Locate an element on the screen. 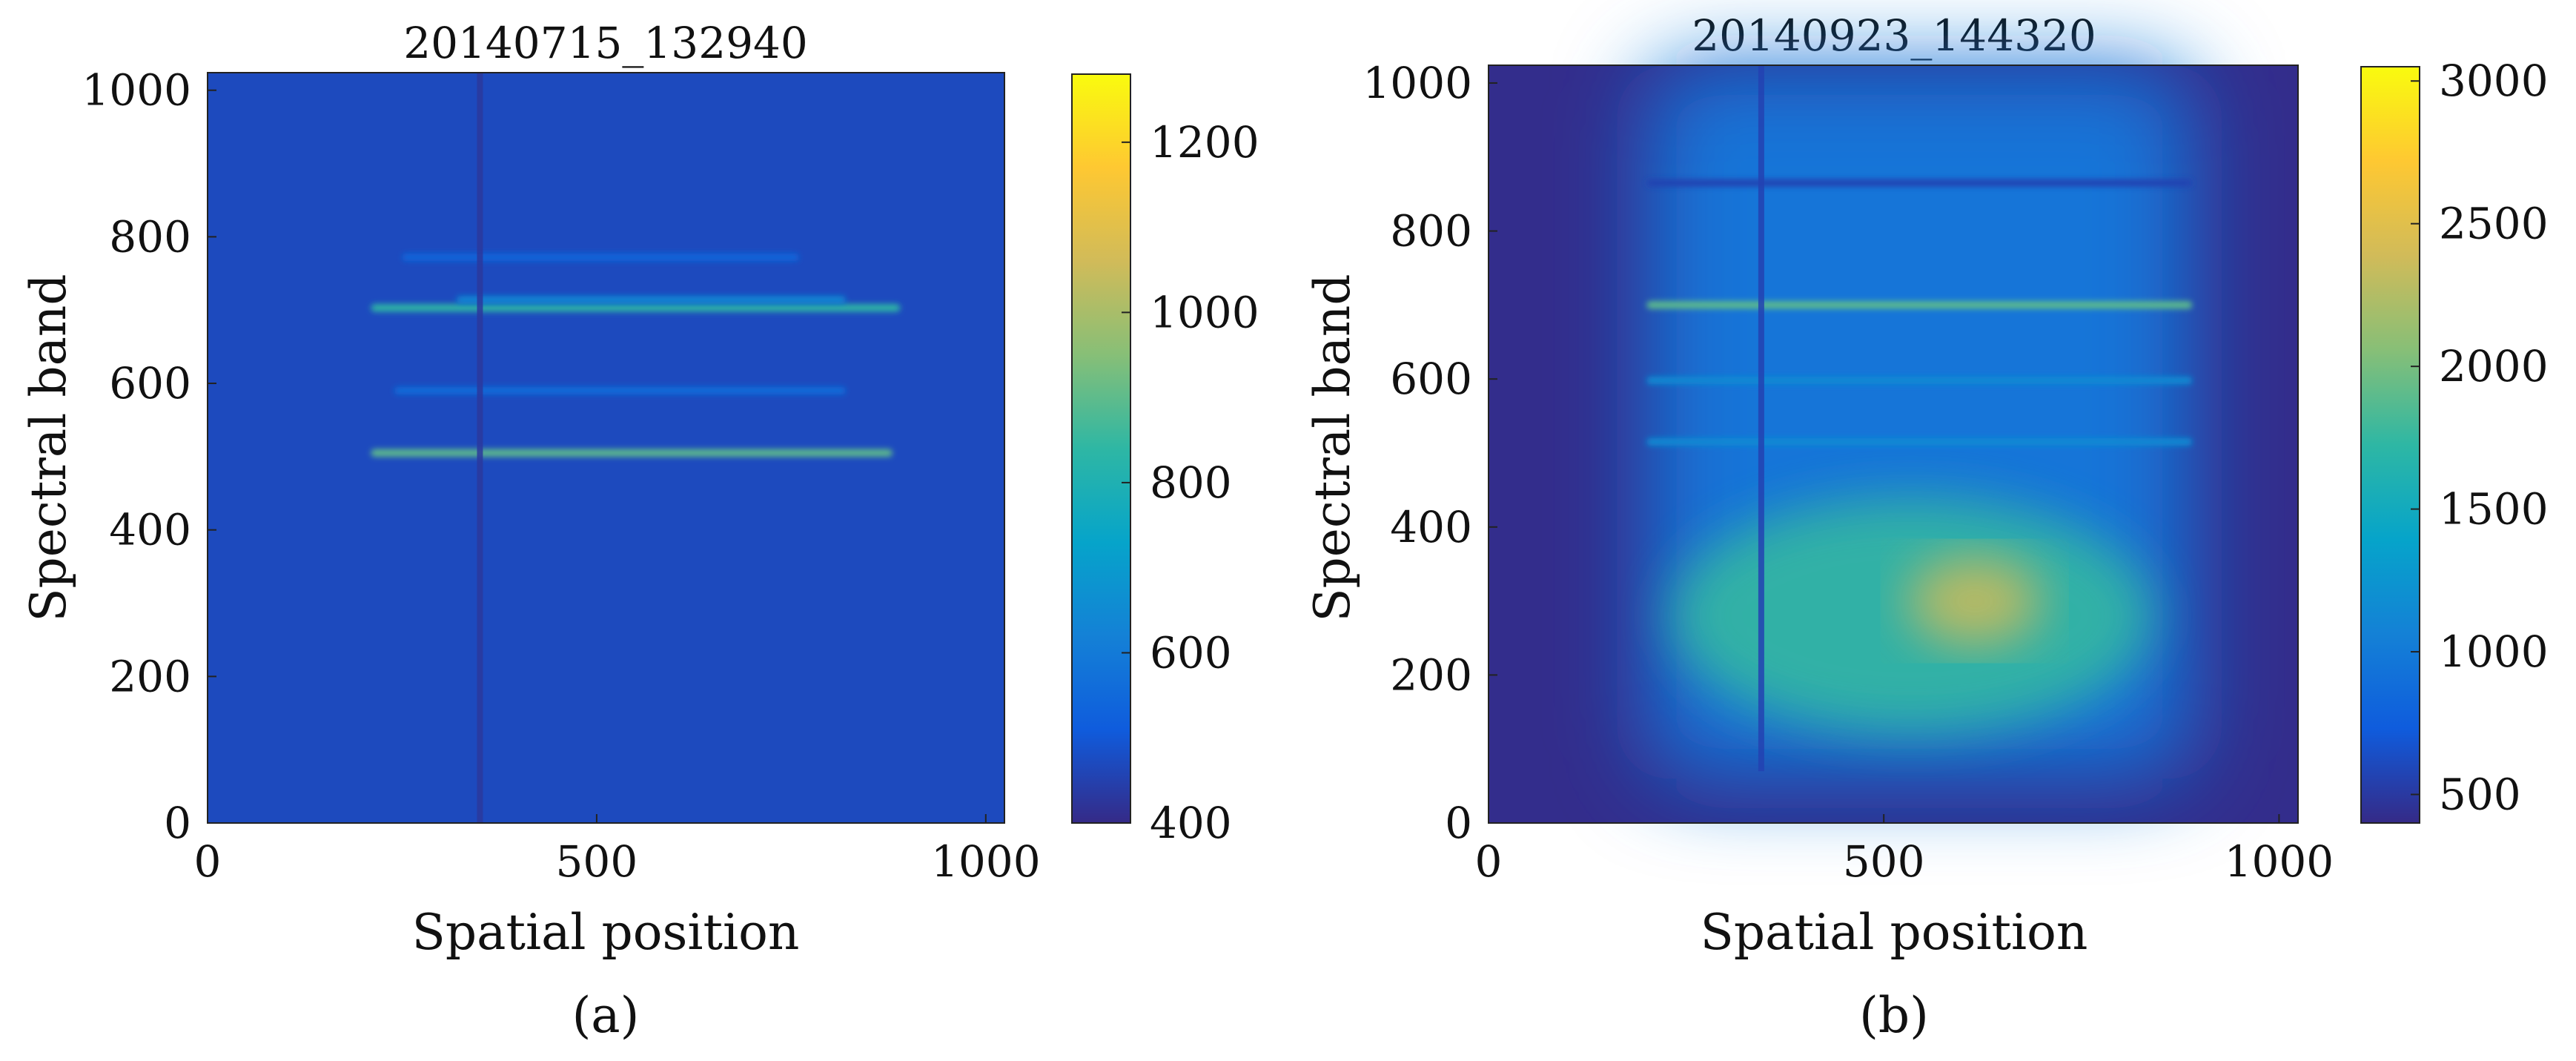 The image size is (2576, 1061). panel-b-cbar-tick-label-3: 2000 is located at coordinates (2494, 366).